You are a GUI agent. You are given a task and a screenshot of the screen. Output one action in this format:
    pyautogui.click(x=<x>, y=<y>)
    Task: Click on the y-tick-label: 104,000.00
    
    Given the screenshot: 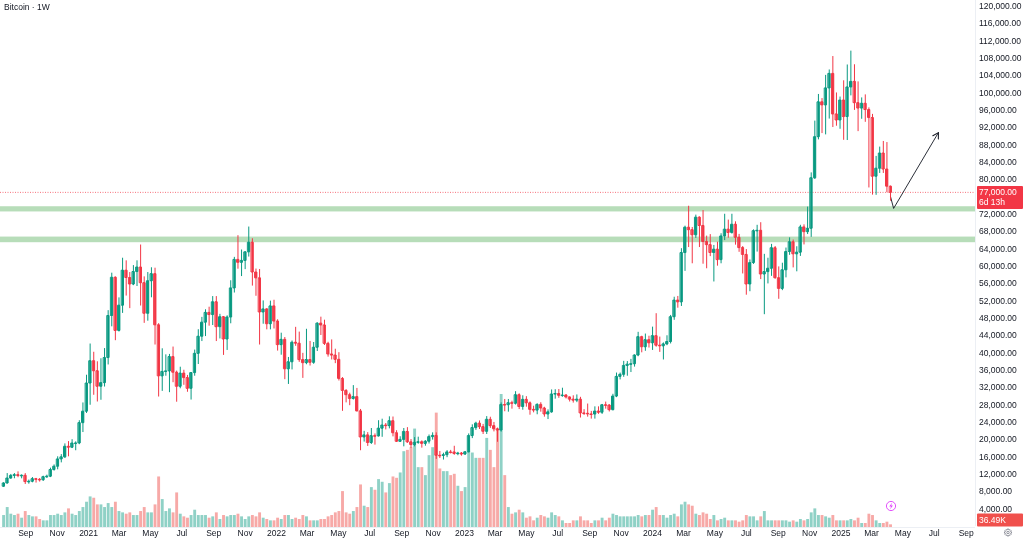 What is the action you would take?
    pyautogui.click(x=1000, y=75)
    